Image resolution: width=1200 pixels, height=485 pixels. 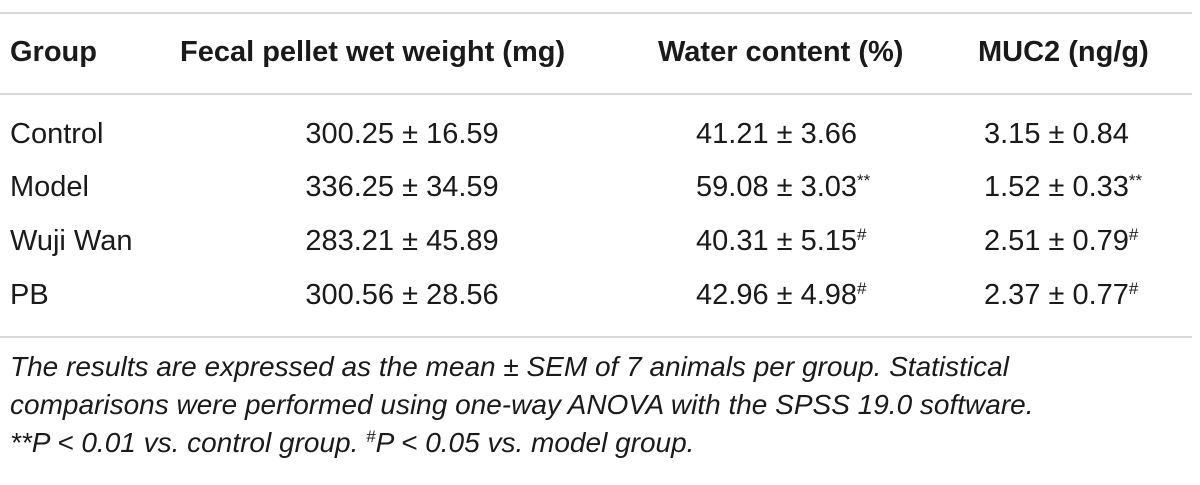 What do you see at coordinates (53, 52) in the screenshot?
I see `header-group: Group` at bounding box center [53, 52].